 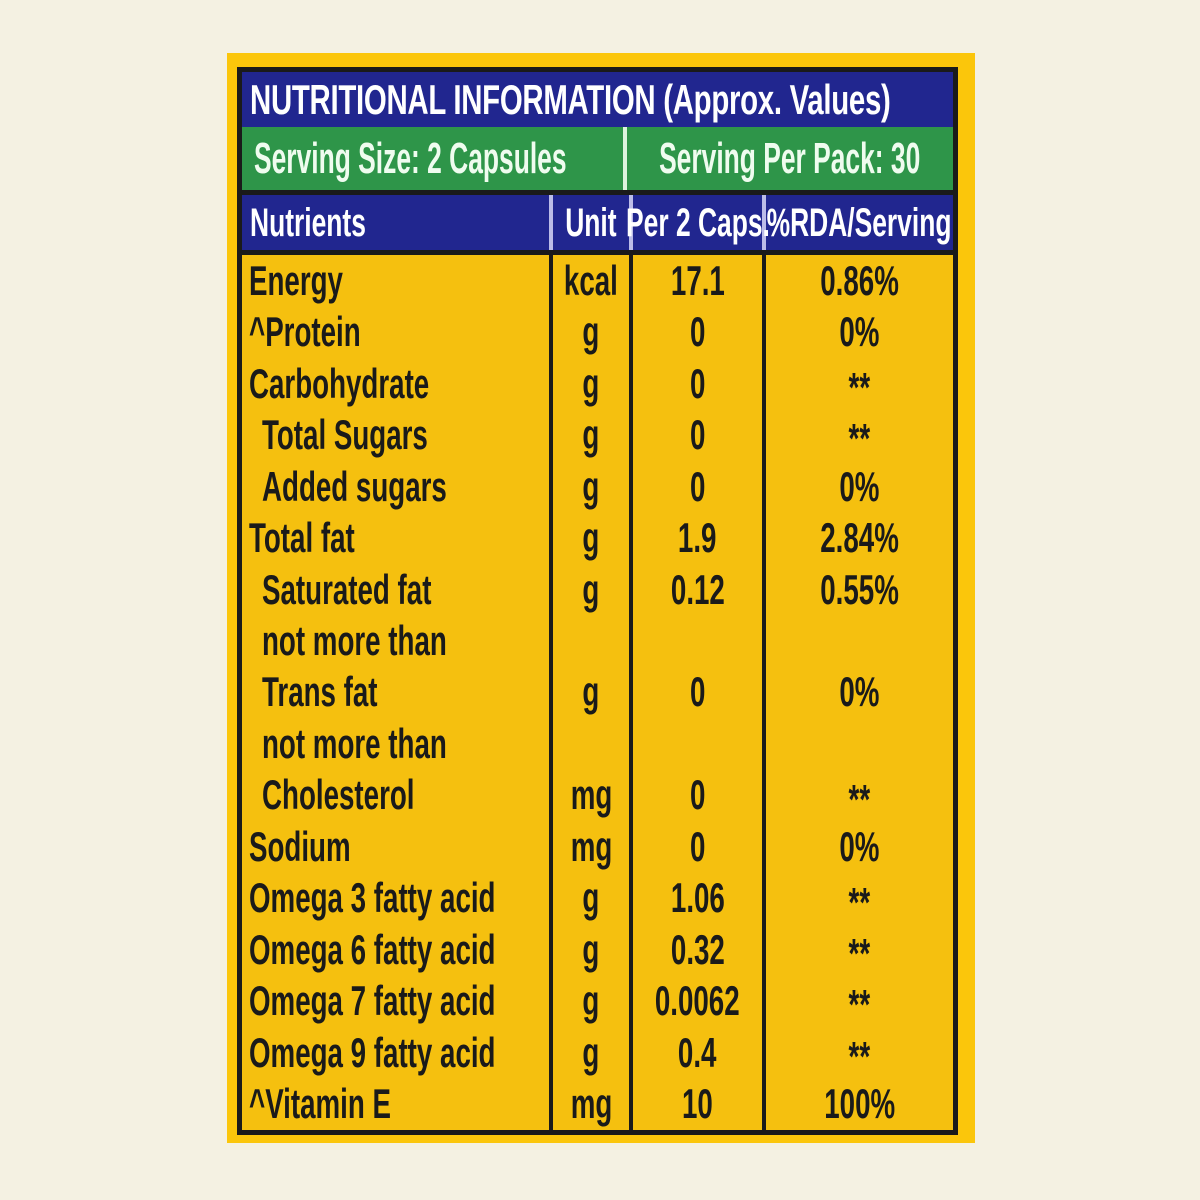 I want to click on nutrient-cell: Omega 3 fatty acid, so click(x=395, y=898).